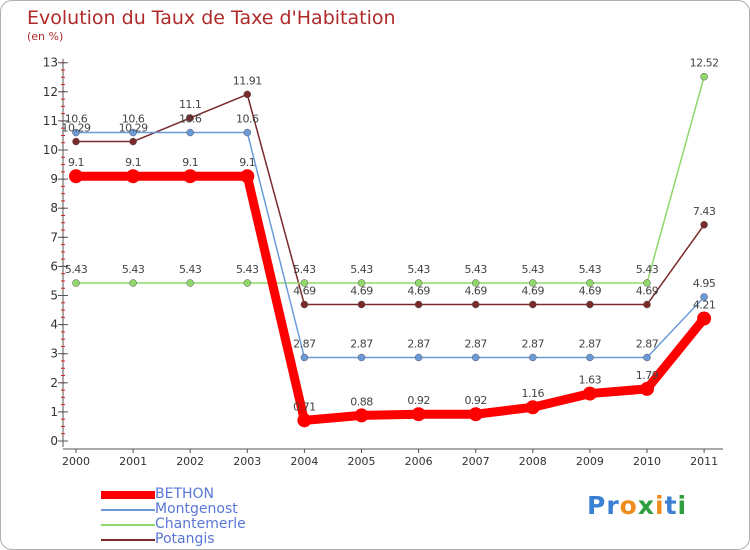 The image size is (750, 550). I want to click on y-tick-label: 8, so click(54, 208).